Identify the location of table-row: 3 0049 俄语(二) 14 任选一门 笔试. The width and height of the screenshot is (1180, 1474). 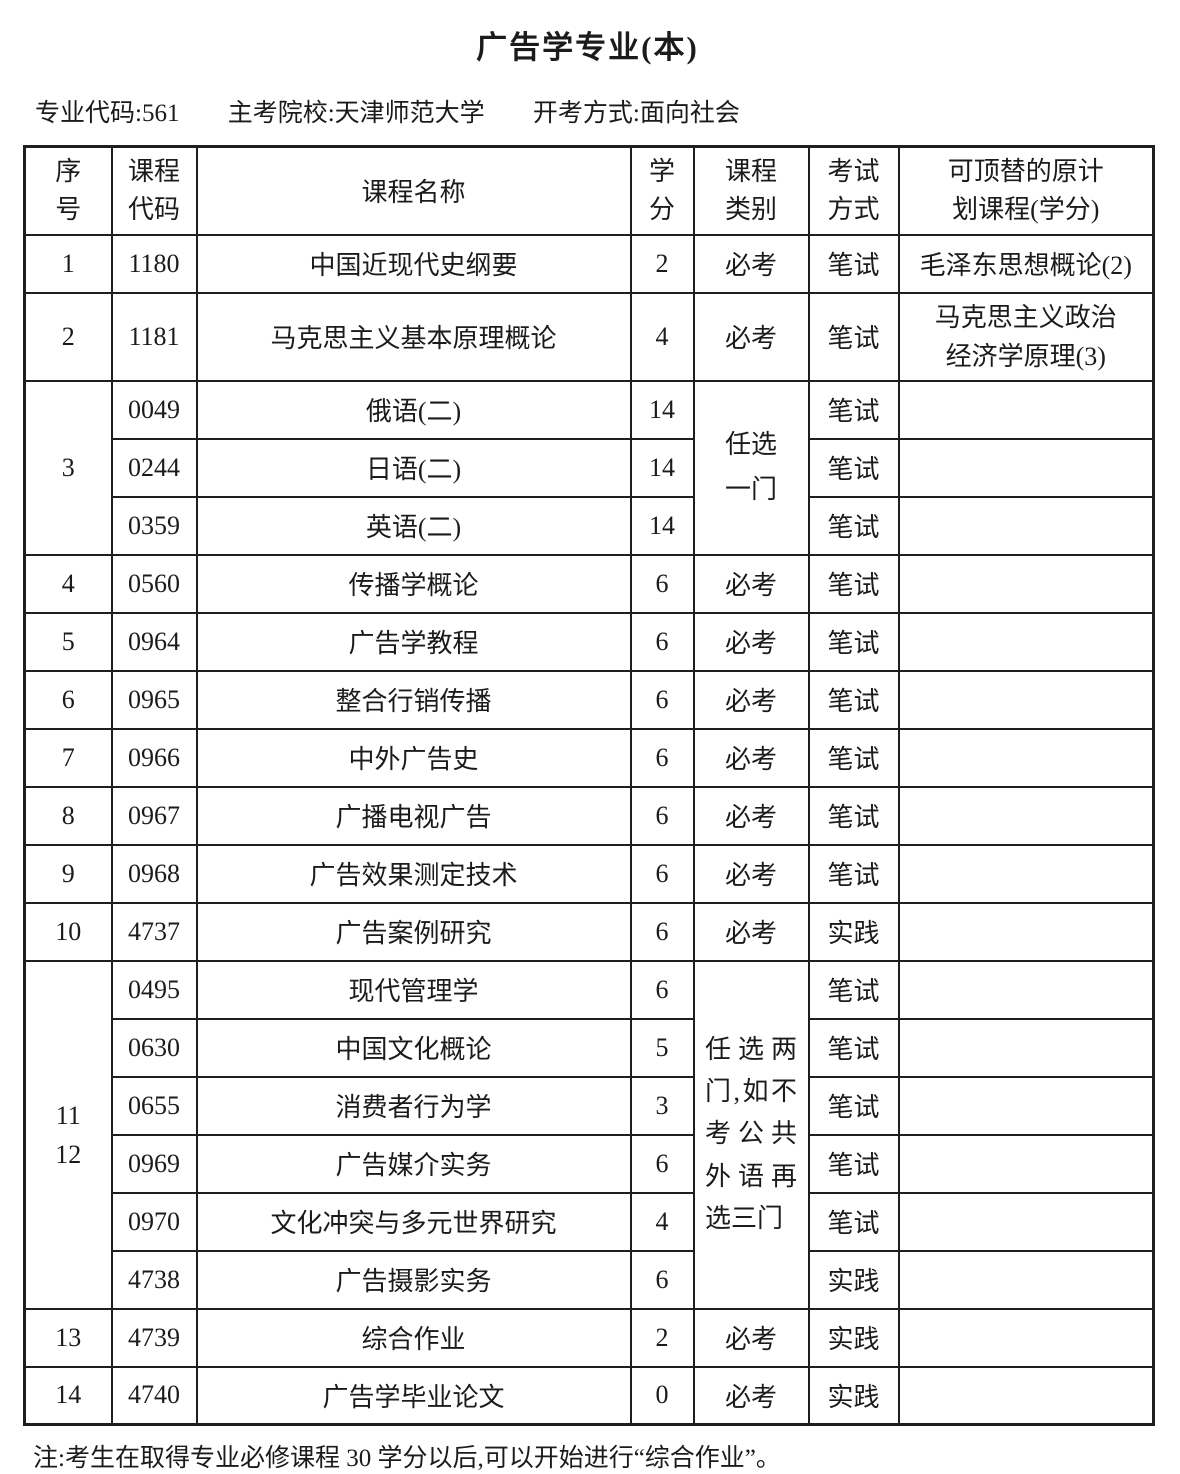
(589, 467).